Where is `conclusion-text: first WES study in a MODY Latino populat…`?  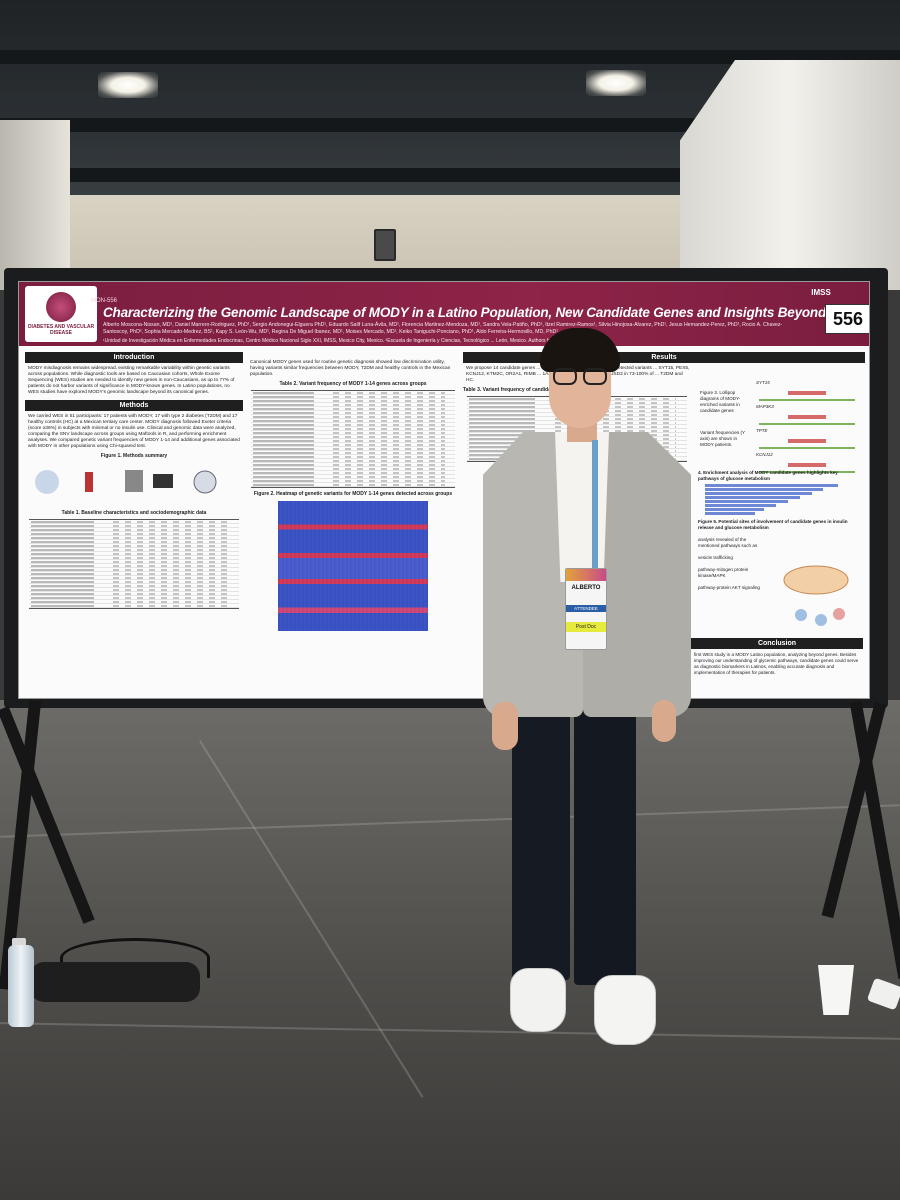 conclusion-text: first WES study in a MODY Latino populat… is located at coordinates (776, 663).